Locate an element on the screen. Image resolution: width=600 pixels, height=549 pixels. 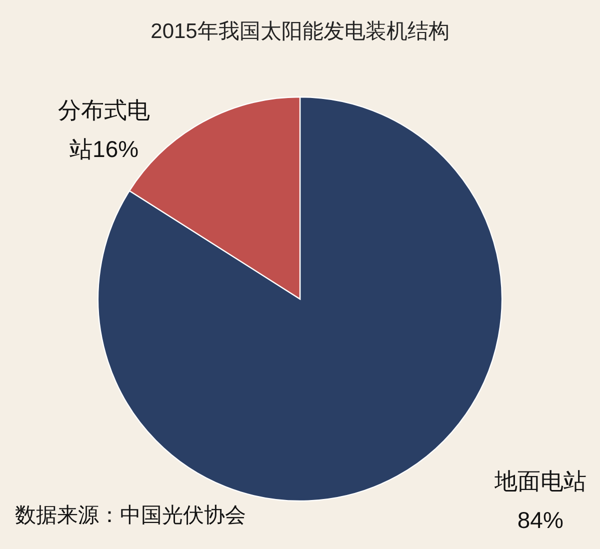
data-label: 84% is located at coordinates (540, 520).